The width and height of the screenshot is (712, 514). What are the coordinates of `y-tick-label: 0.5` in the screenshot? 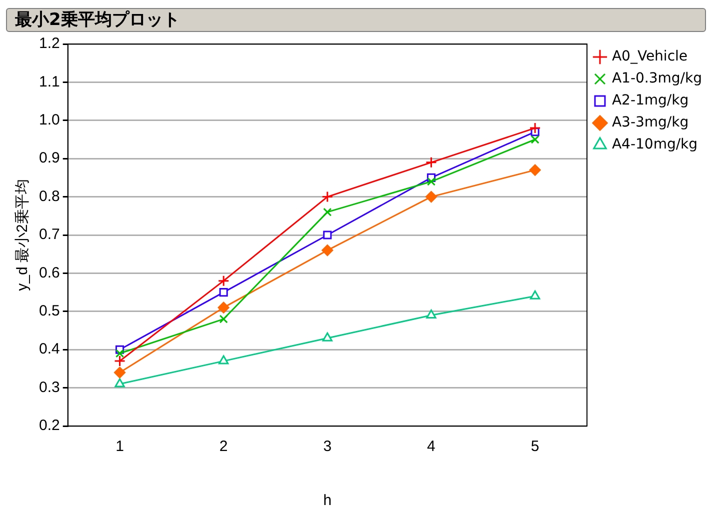 It's located at (49, 311).